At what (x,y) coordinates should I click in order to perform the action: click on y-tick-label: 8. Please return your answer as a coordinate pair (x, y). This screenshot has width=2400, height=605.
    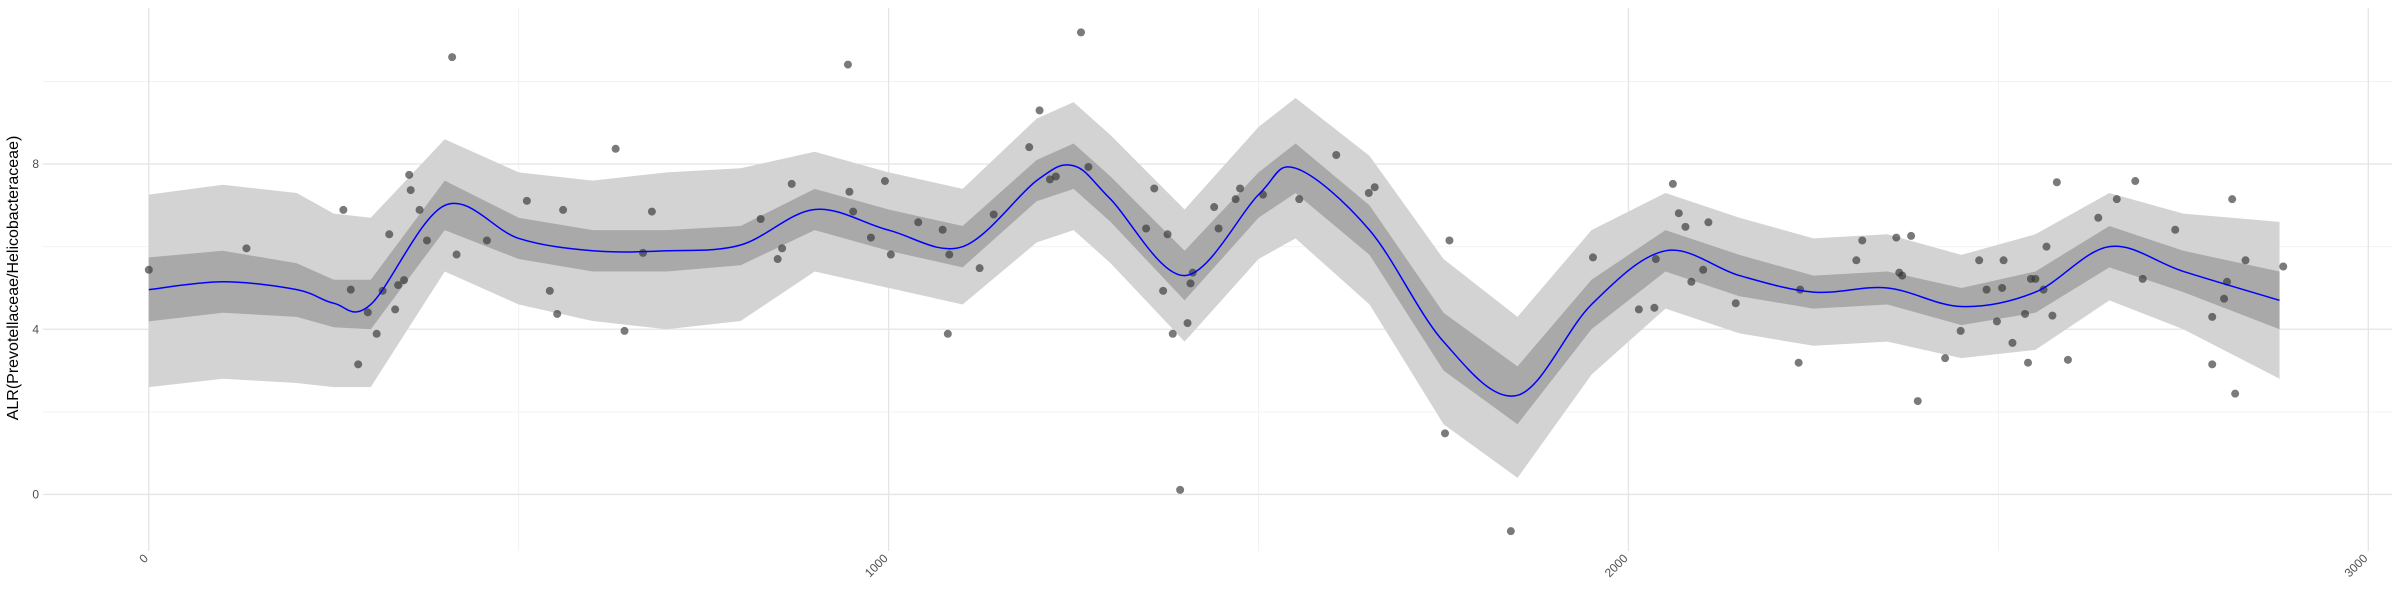
    Looking at the image, I should click on (35, 164).